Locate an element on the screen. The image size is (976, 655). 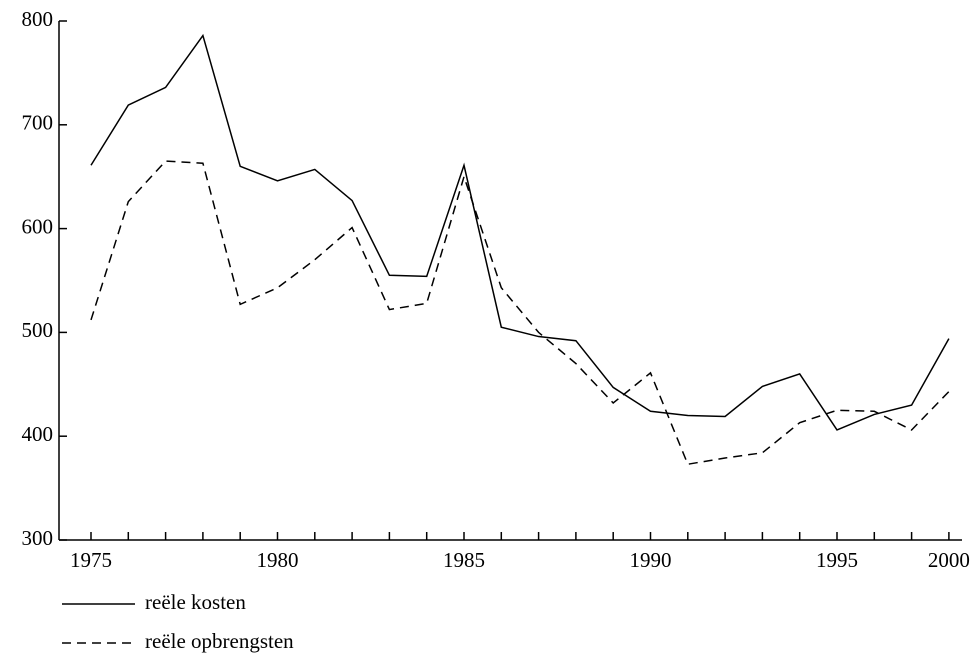
y-tick-label: 400 is located at coordinates (38, 434).